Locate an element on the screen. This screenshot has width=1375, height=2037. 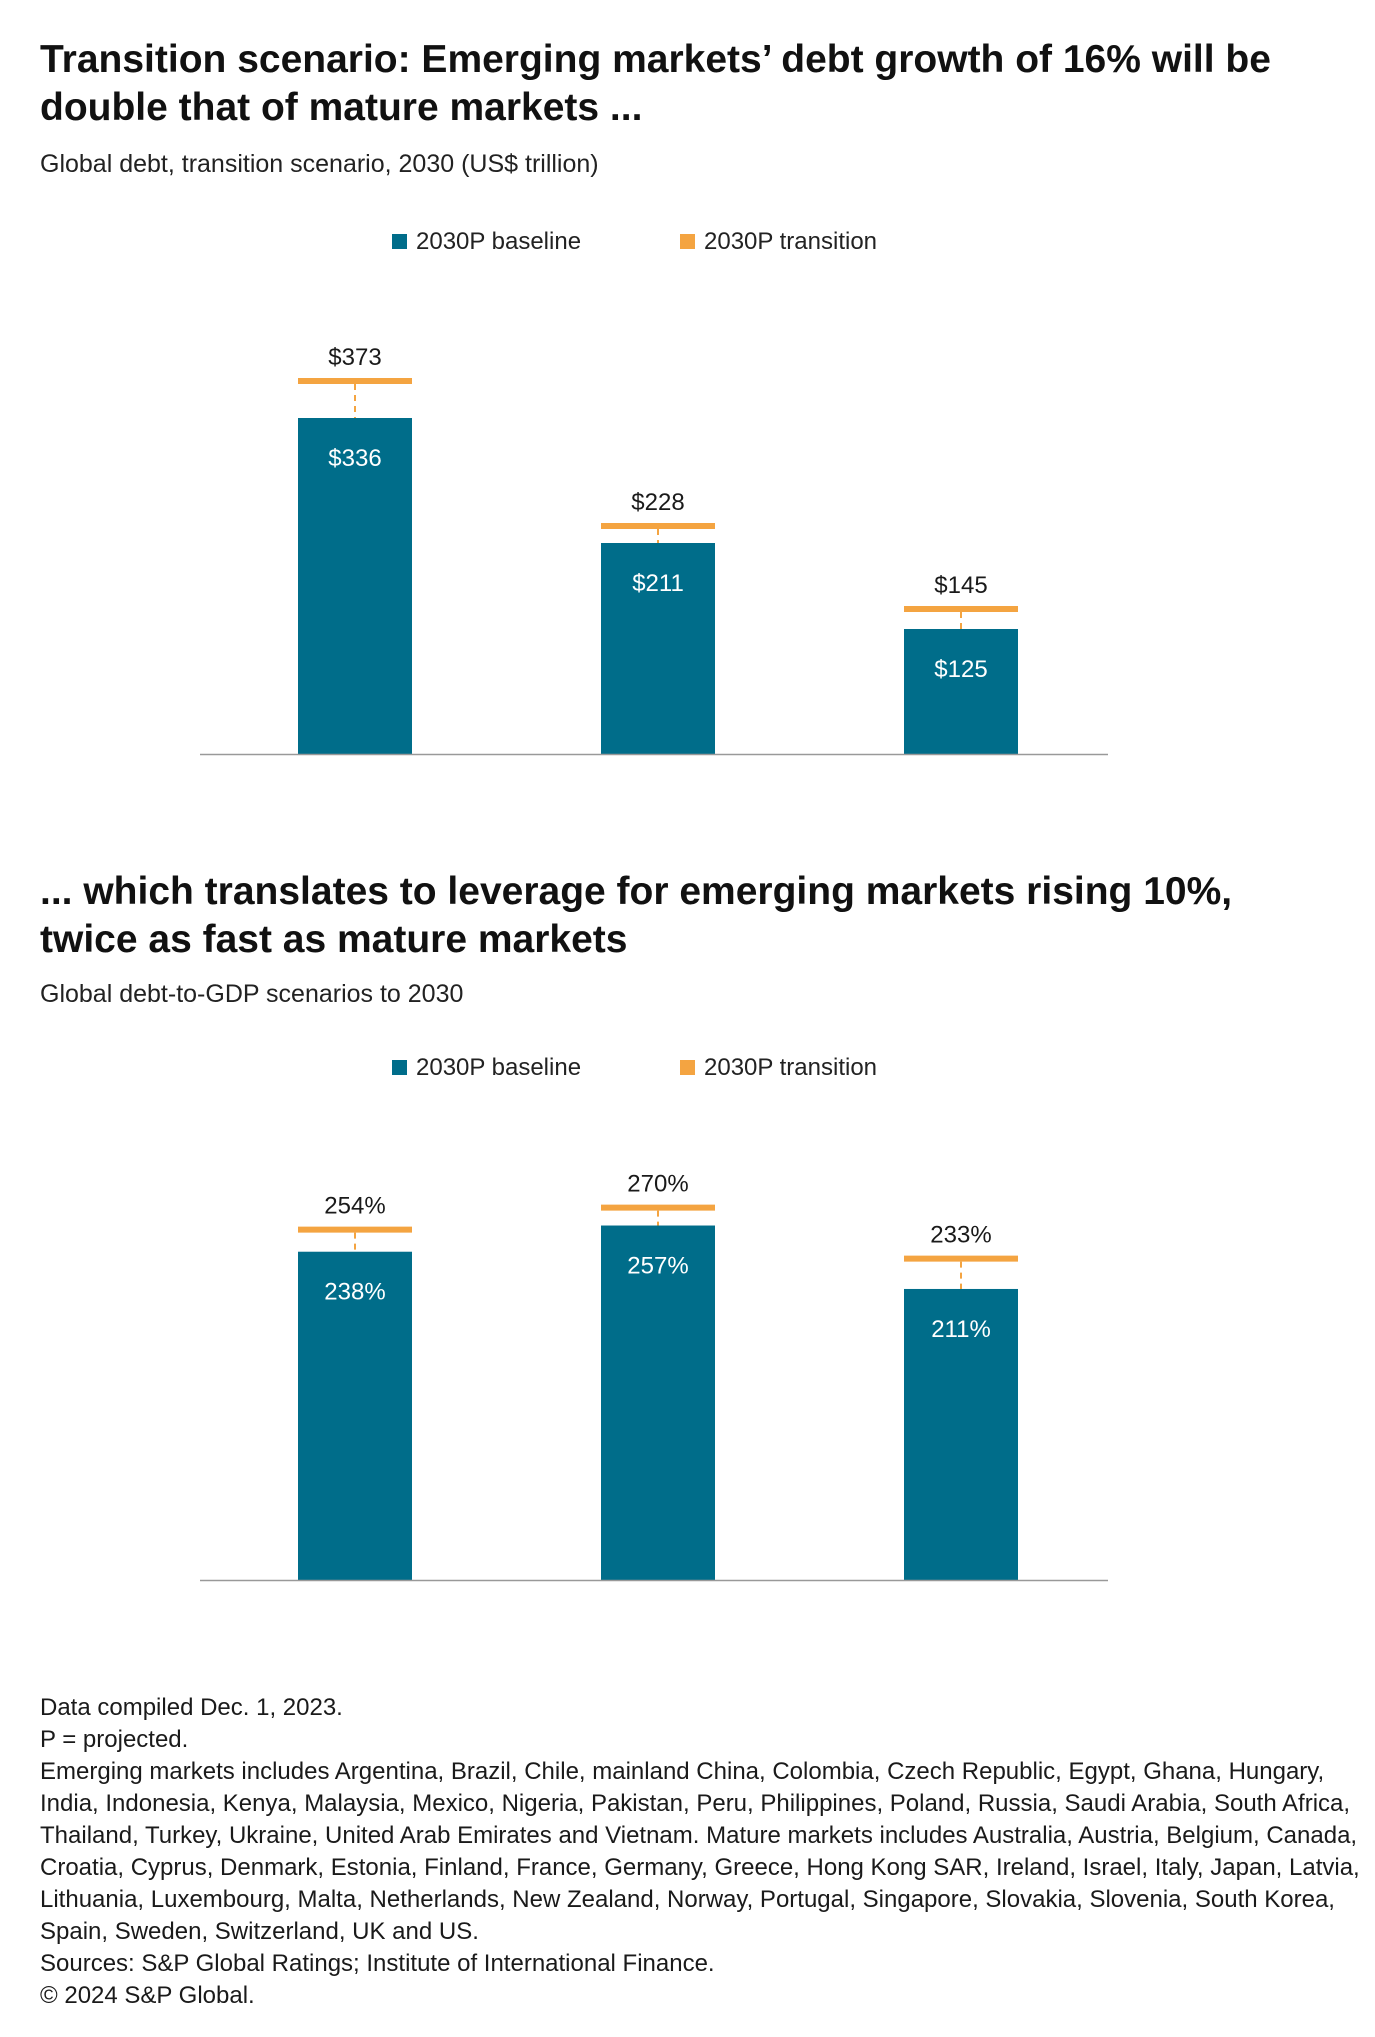
note-copyright: © 2024 S&P Global. is located at coordinates (147, 1995).